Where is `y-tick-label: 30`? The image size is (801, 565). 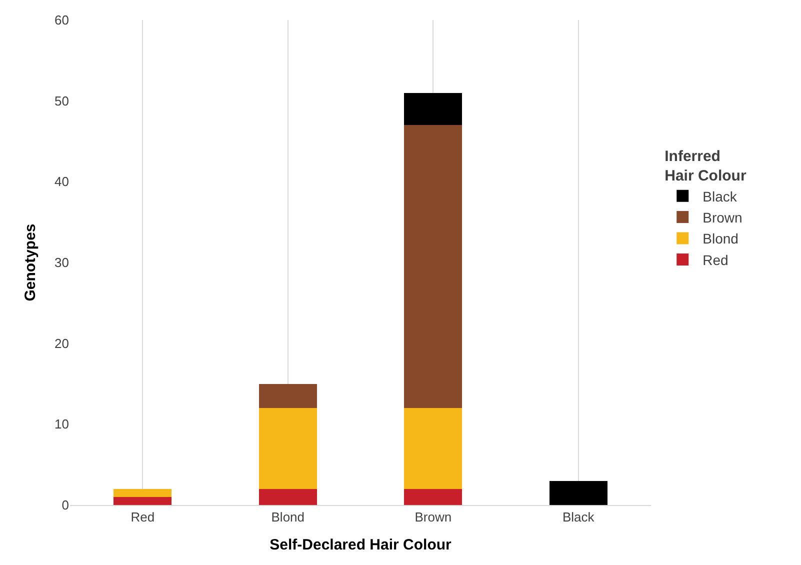
y-tick-label: 30 is located at coordinates (61, 262).